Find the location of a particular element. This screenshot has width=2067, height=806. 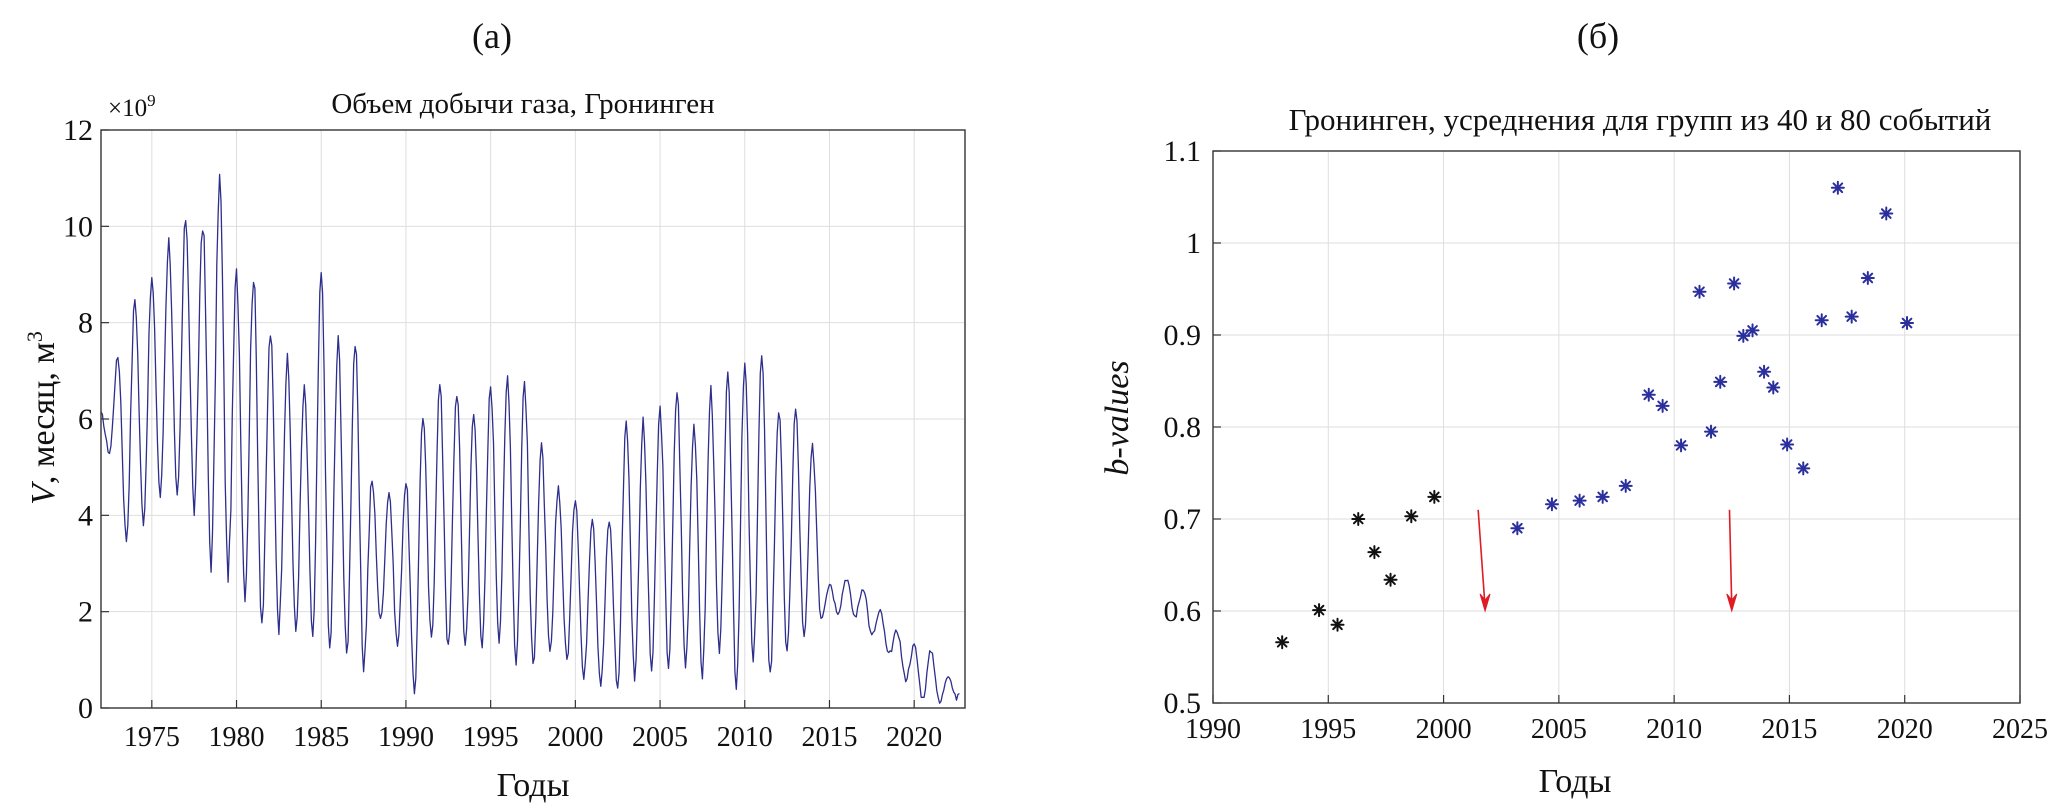

y-tick-label: 0.9 is located at coordinates (1183, 335).